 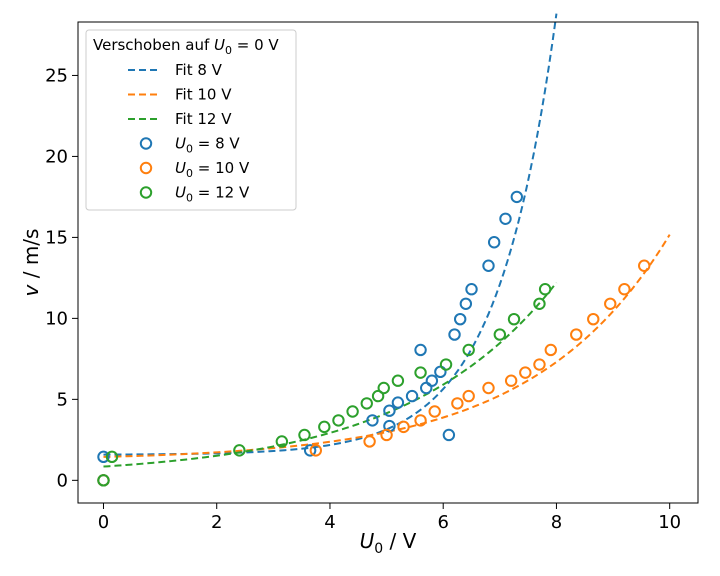 What do you see at coordinates (203, 119) in the screenshot?
I see `legend-label: Fit 12 V` at bounding box center [203, 119].